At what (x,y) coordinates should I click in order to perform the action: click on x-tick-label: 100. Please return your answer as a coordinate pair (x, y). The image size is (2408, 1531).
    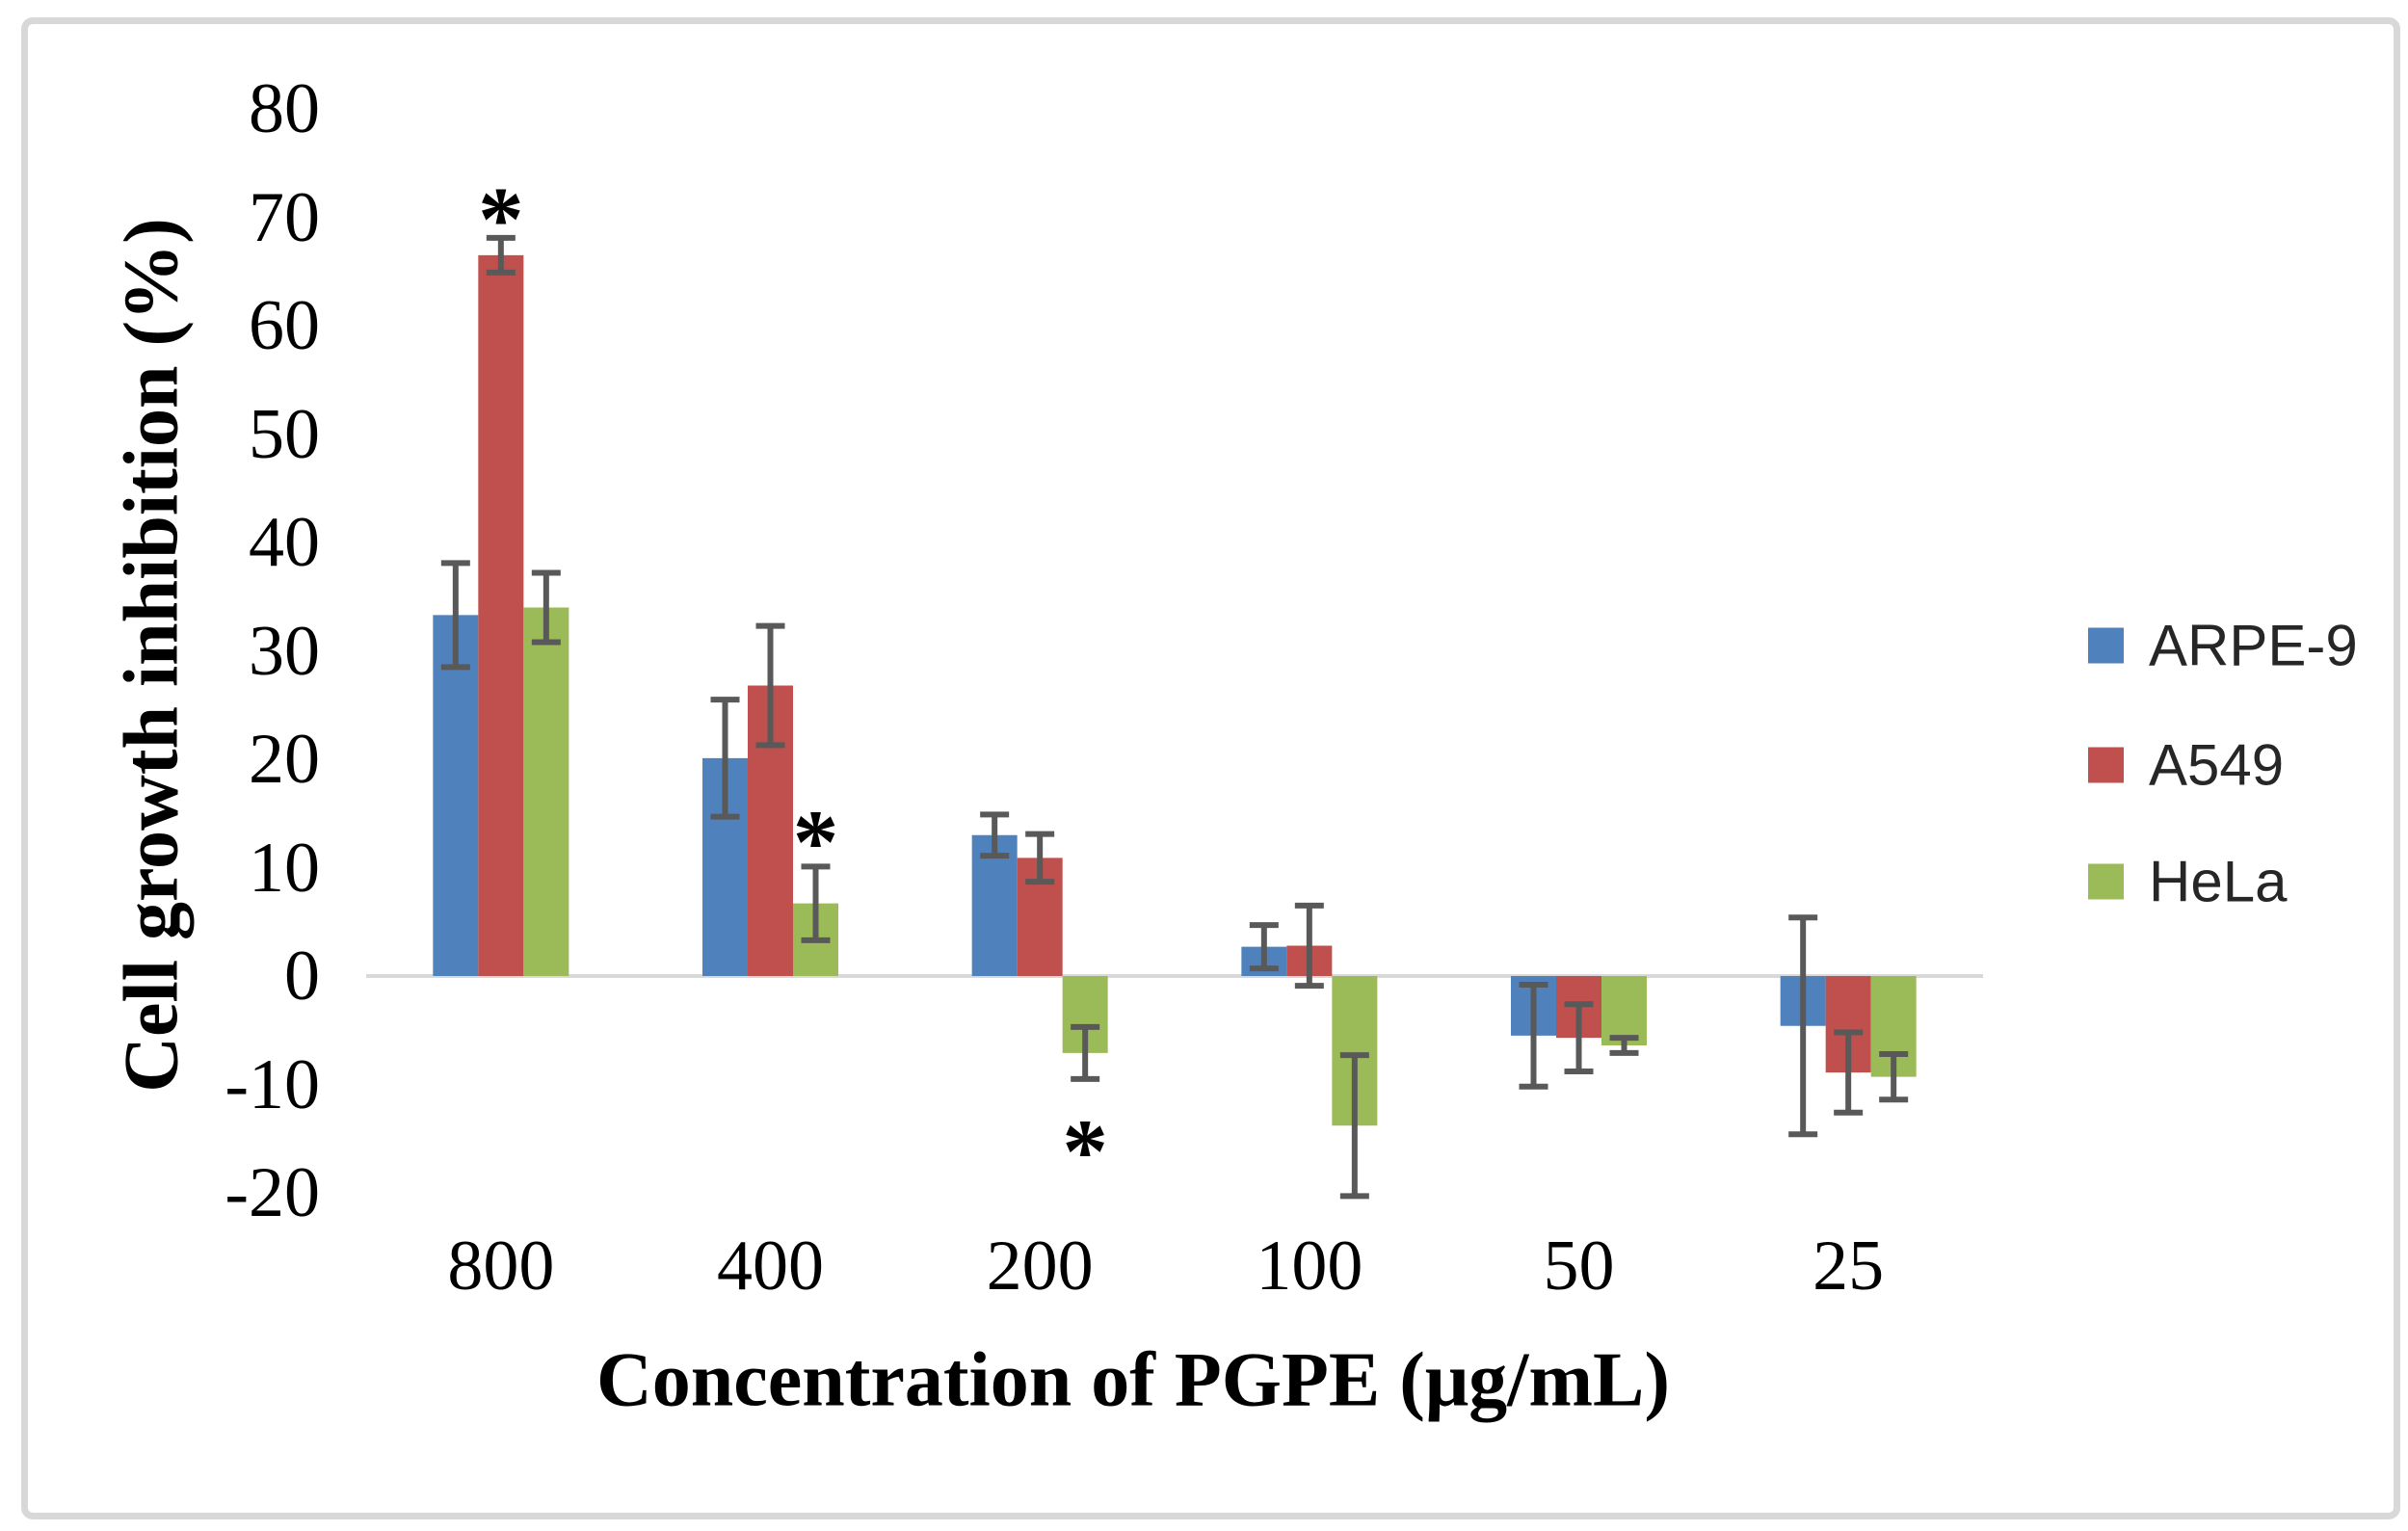
    Looking at the image, I should click on (1309, 1267).